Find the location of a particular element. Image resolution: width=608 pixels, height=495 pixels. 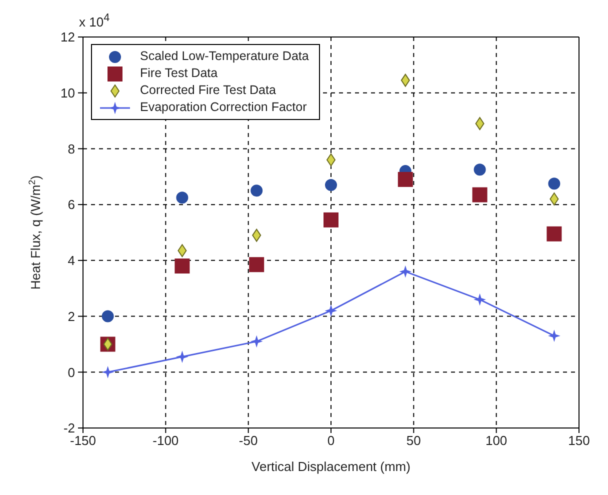

y-tick-label: 0 is located at coordinates (71, 372).